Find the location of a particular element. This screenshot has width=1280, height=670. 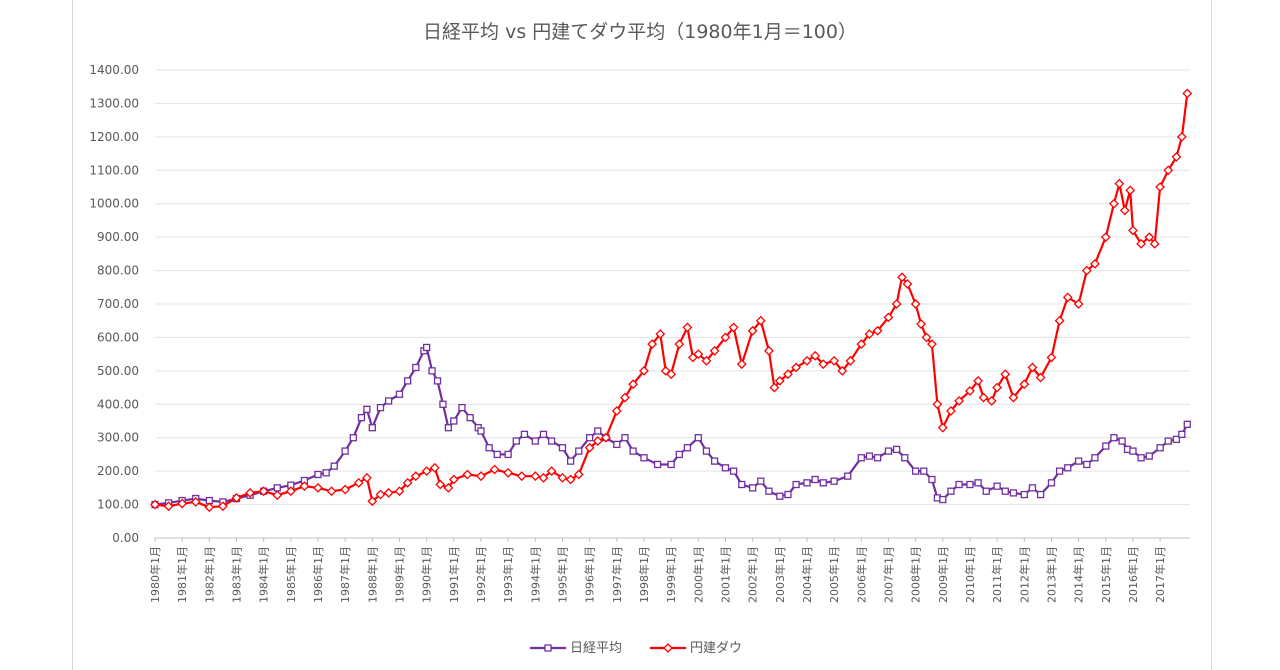

legend: 日経平均 円建ダウ is located at coordinates (636, 648).